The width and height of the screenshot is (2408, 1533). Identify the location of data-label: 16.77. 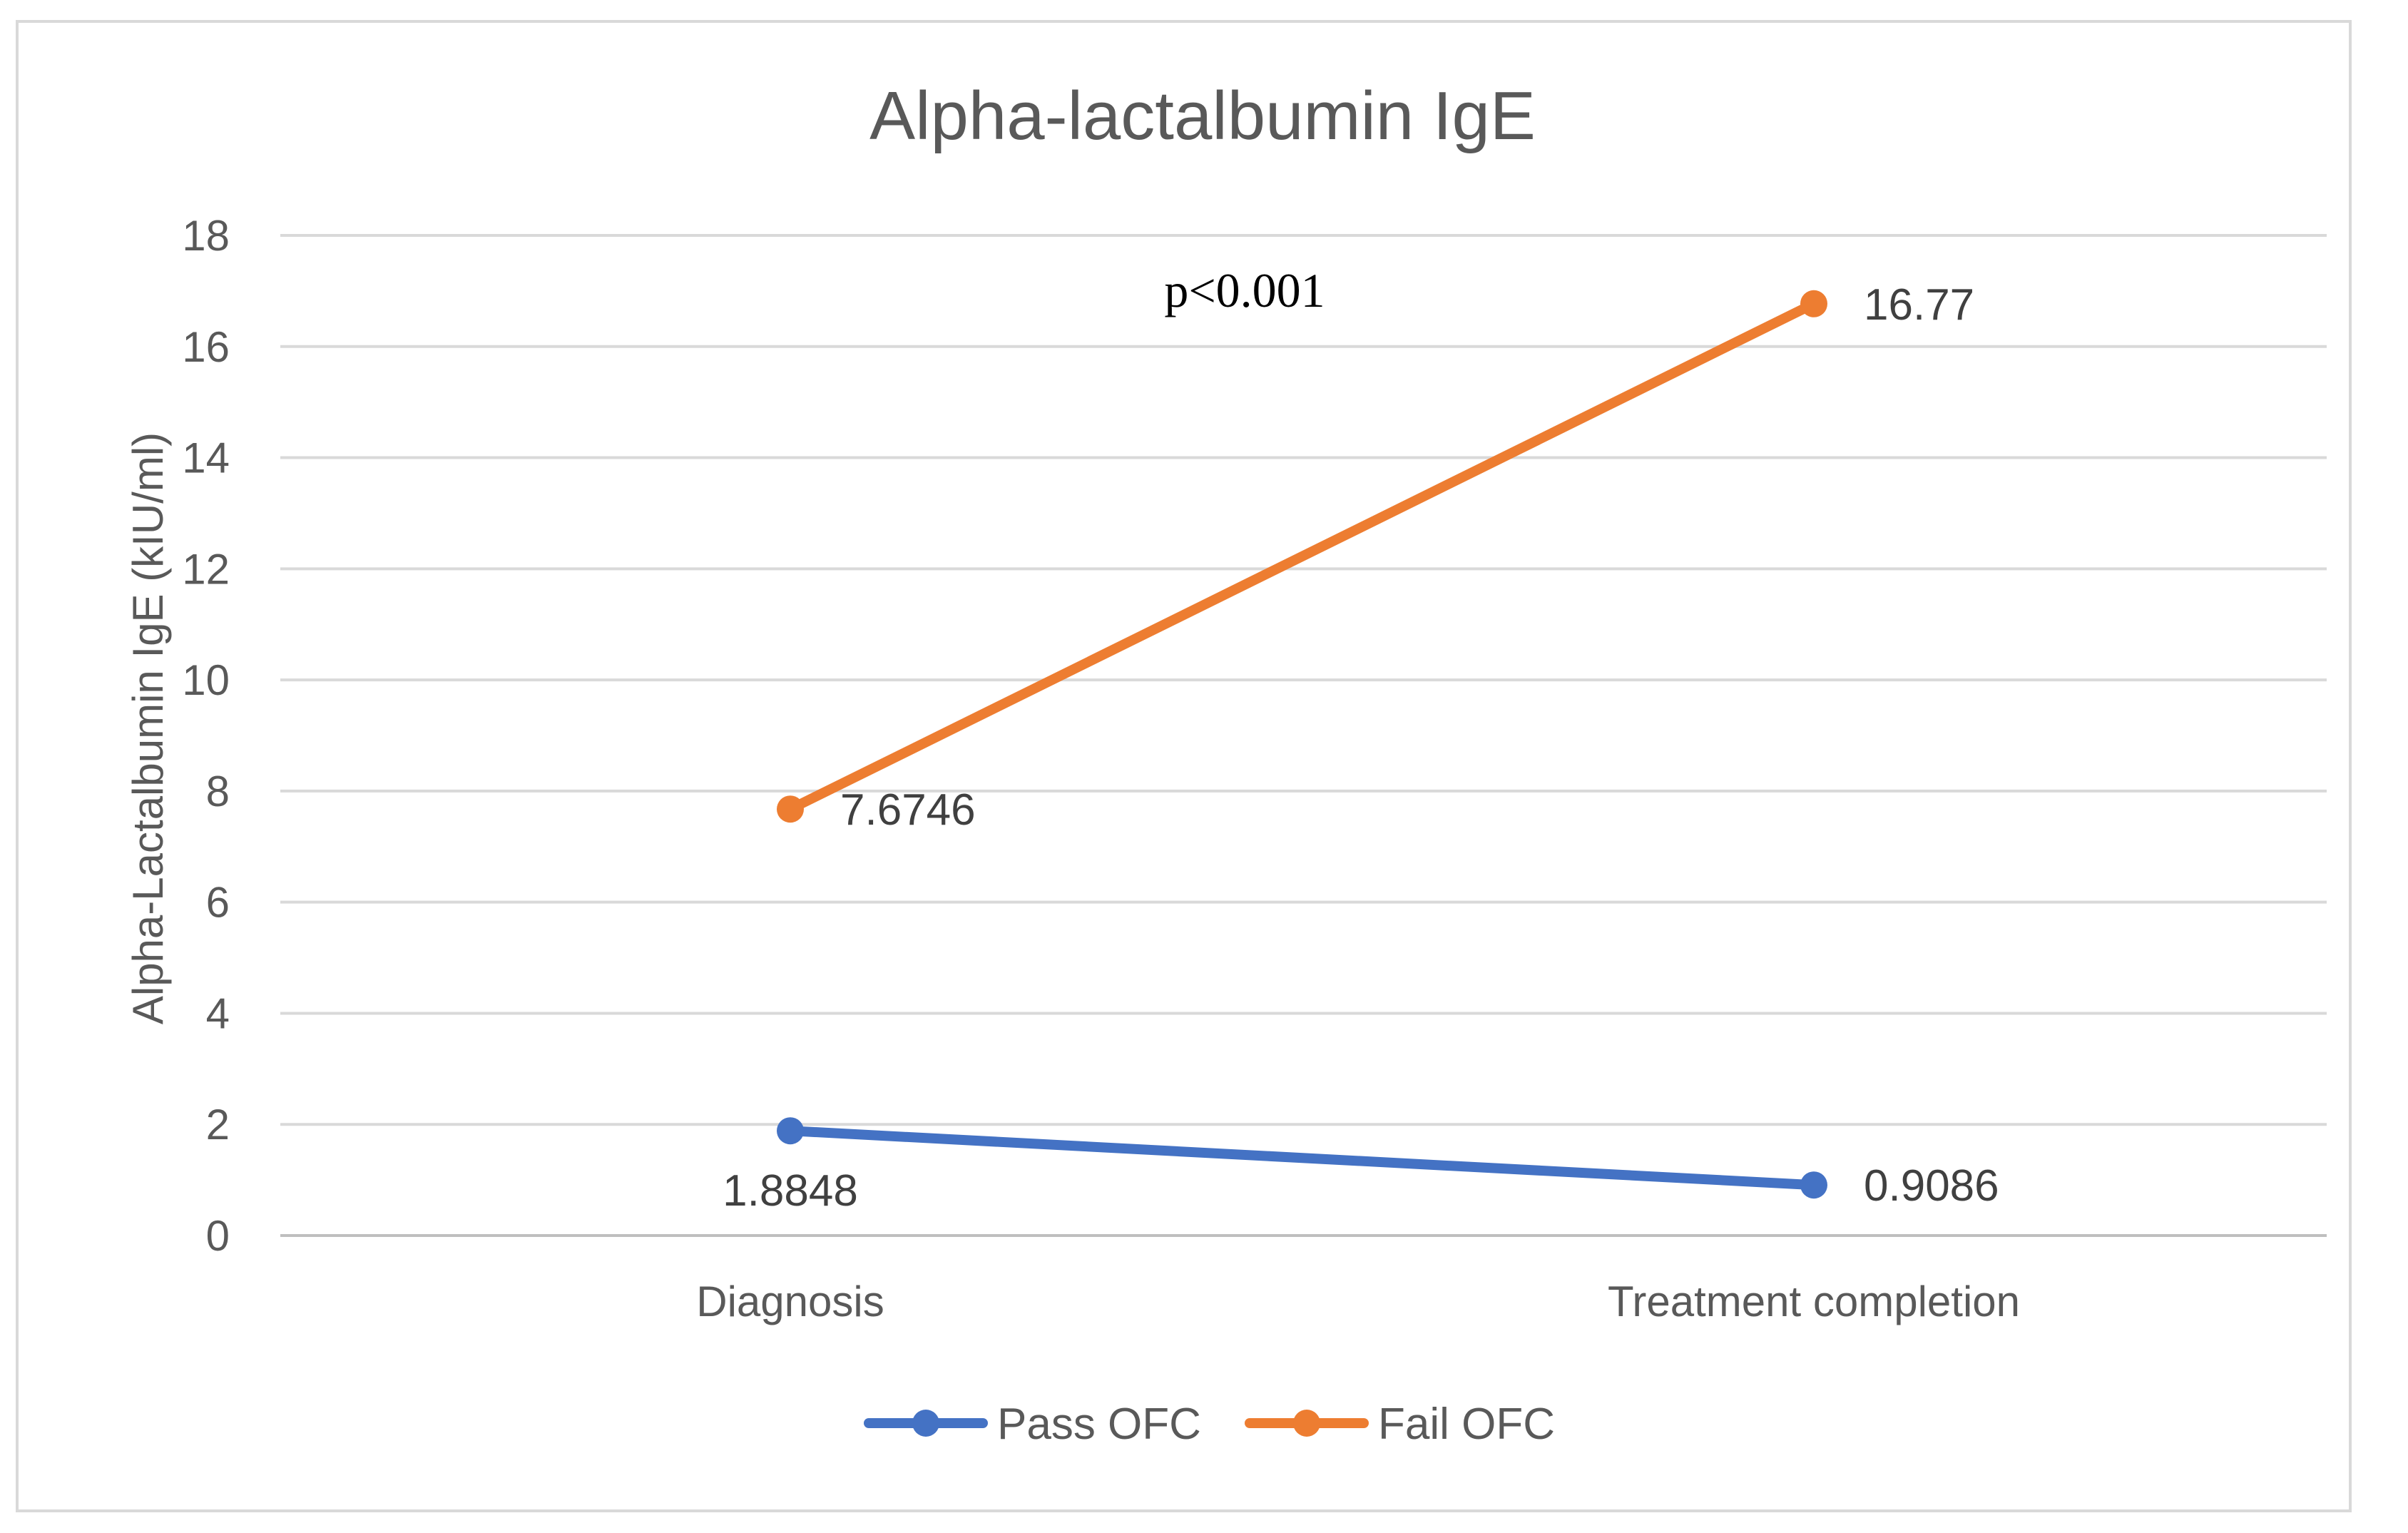
(1919, 305).